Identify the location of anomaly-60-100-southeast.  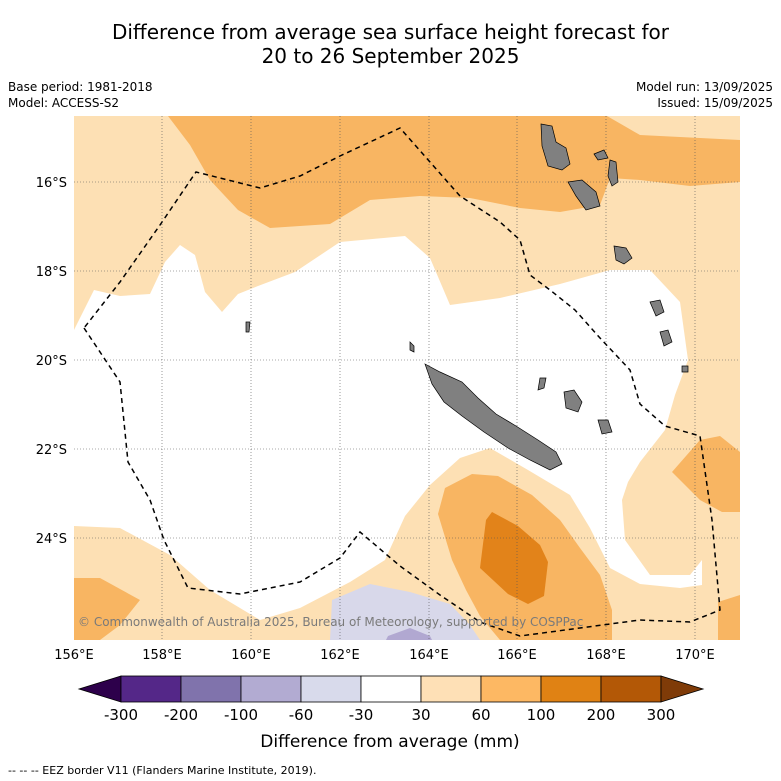
(729, 617).